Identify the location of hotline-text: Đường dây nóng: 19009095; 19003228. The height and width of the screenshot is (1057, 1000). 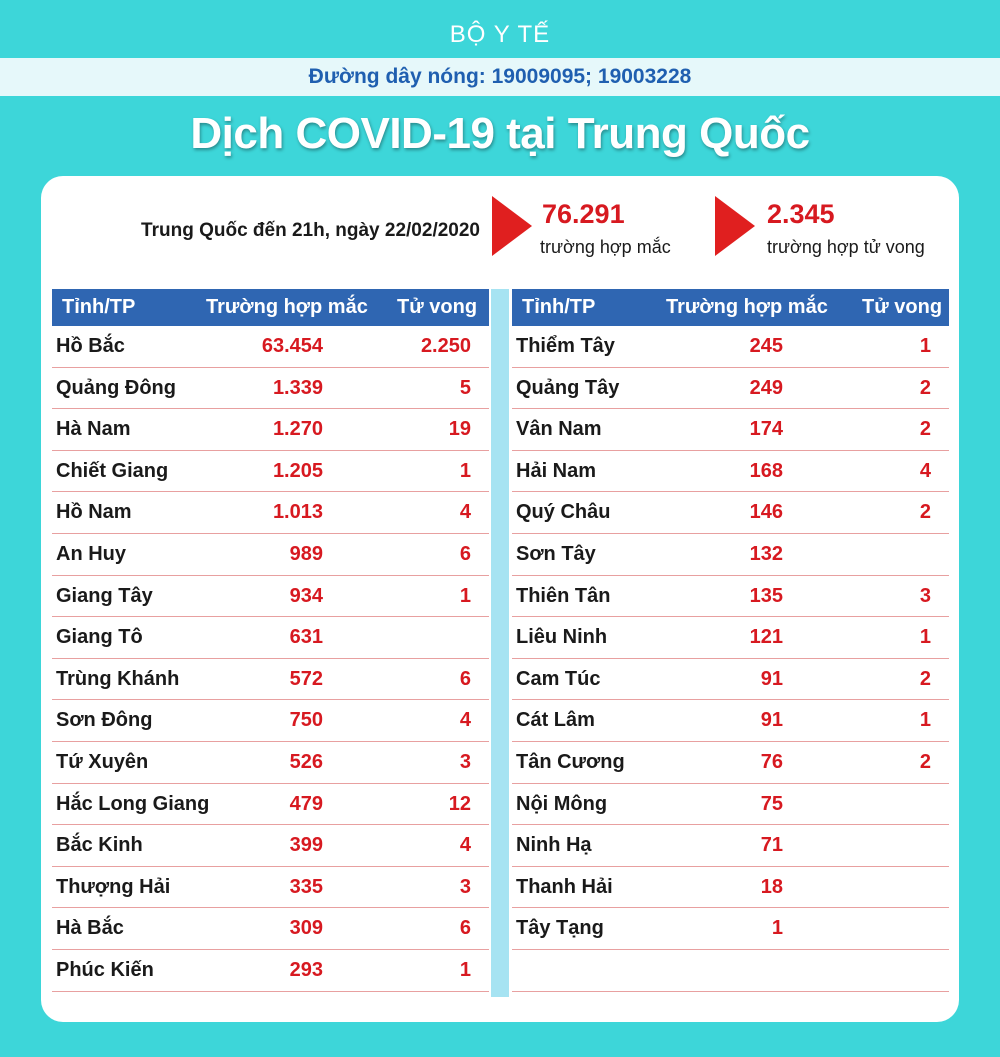
(500, 76).